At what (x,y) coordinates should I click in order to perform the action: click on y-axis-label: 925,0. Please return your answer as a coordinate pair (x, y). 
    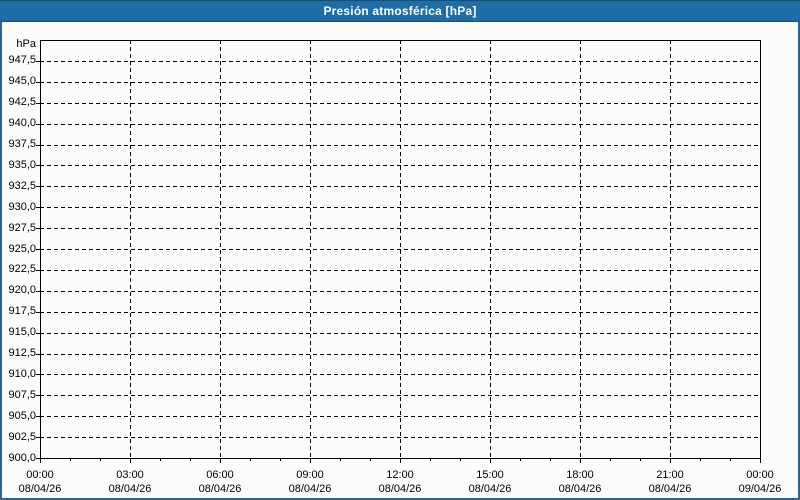
    Looking at the image, I should click on (22, 248).